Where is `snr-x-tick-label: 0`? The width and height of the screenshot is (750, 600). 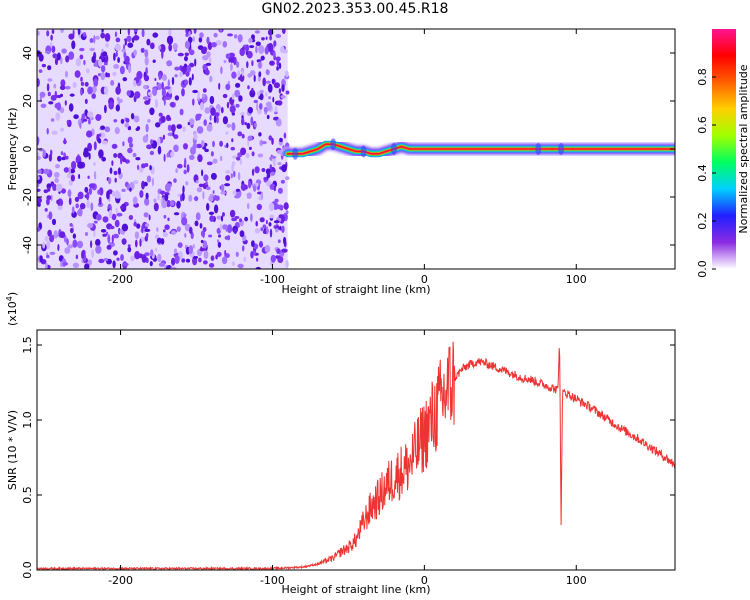 snr-x-tick-label: 0 is located at coordinates (424, 580).